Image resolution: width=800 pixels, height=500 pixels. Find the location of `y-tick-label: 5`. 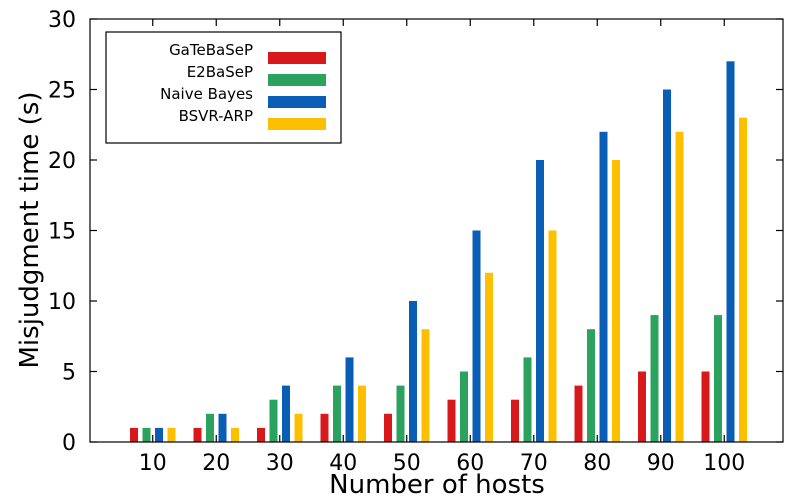

y-tick-label: 5 is located at coordinates (69, 373).